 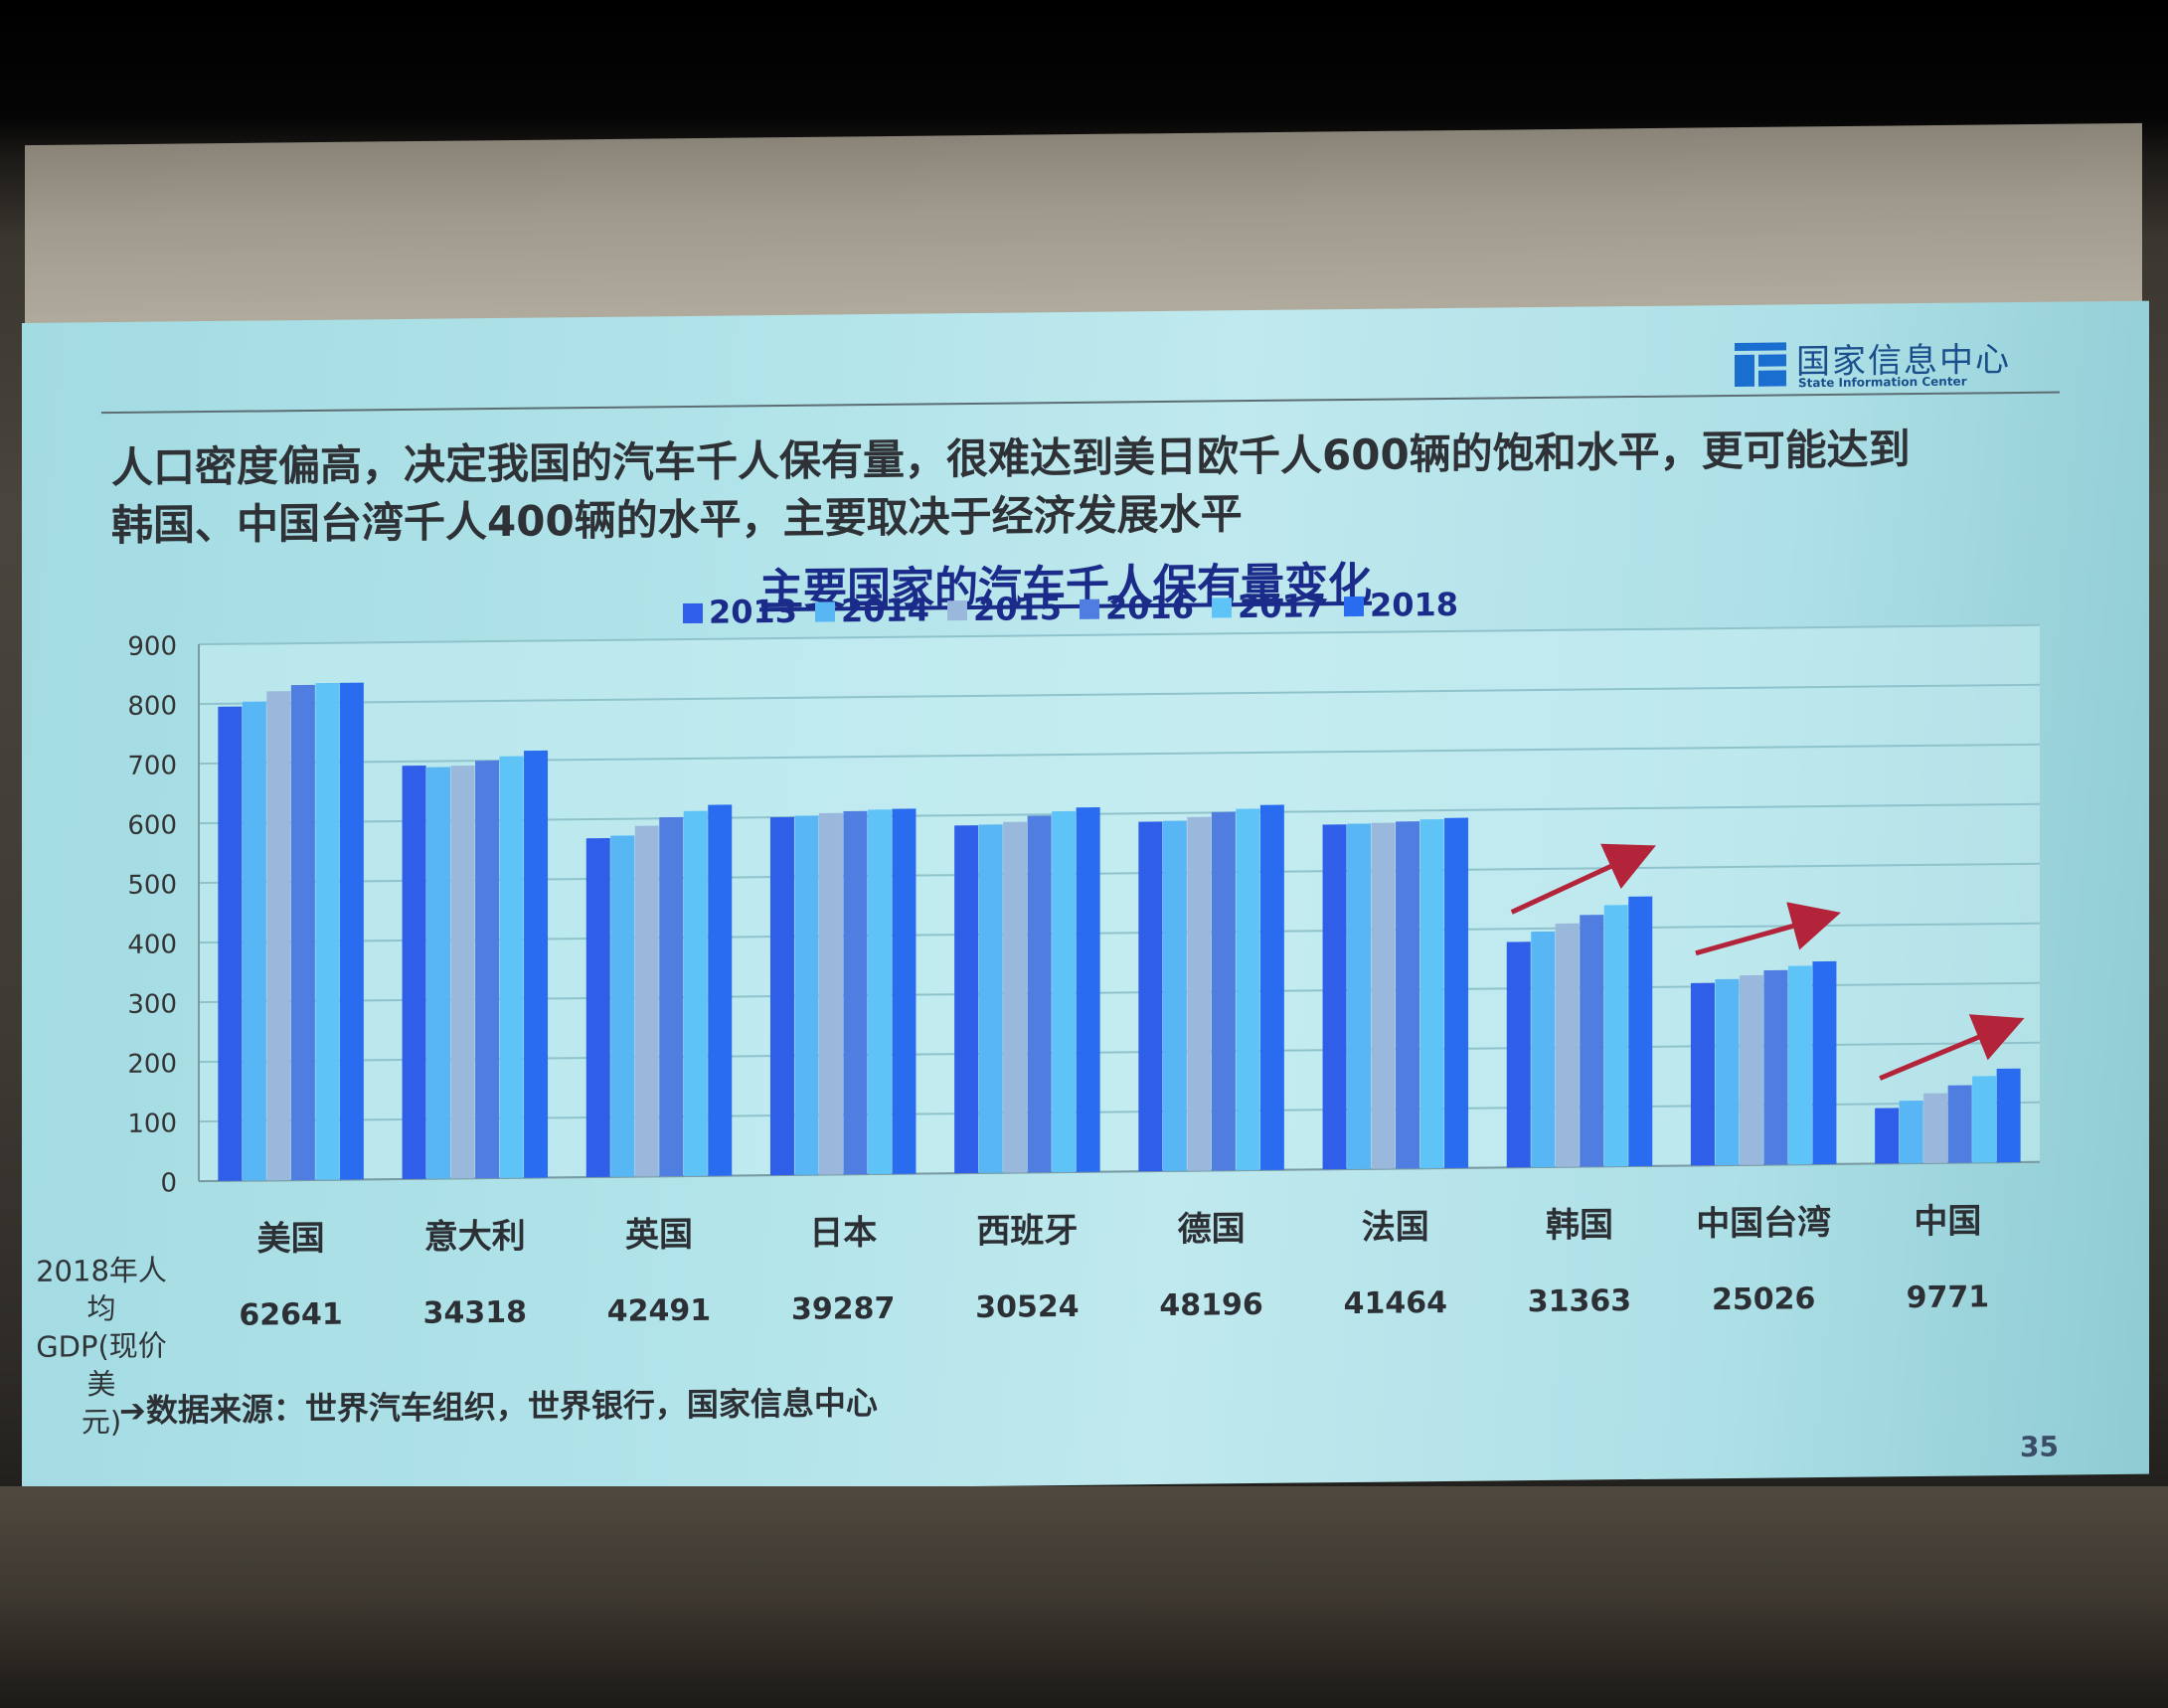 I want to click on x-category-label: 德国, so click(x=1212, y=1229).